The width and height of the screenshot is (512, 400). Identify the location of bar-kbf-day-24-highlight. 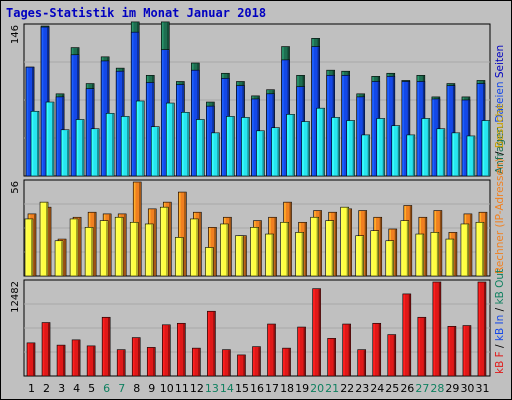
(374, 349).